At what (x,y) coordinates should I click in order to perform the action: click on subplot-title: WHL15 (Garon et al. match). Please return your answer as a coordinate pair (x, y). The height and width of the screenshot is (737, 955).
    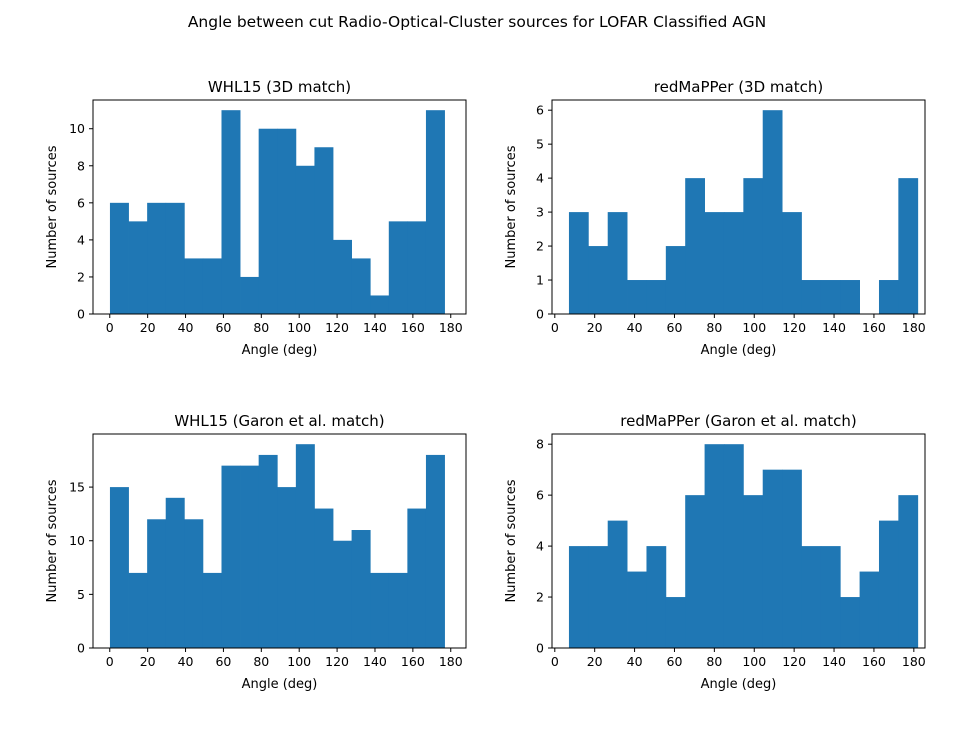
    Looking at the image, I should click on (279, 421).